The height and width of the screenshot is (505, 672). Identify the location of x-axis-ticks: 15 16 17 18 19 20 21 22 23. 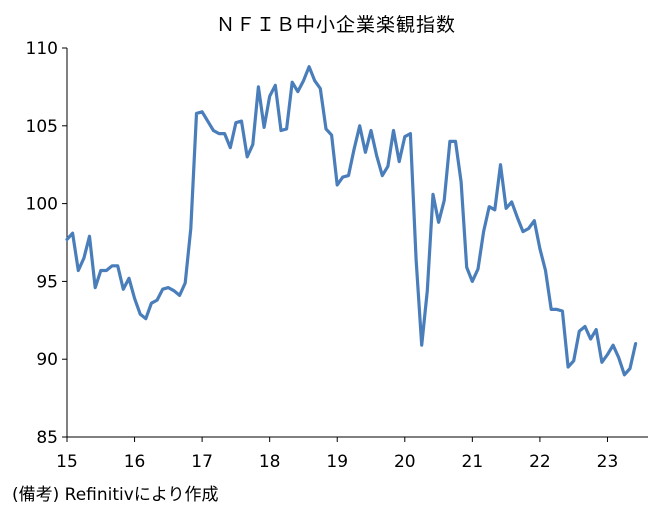
(337, 454).